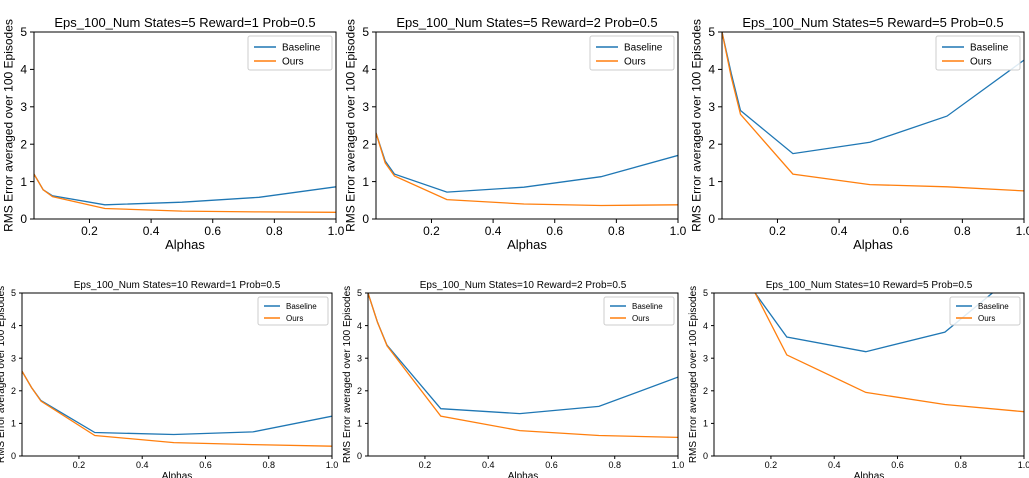 The width and height of the screenshot is (1029, 478). What do you see at coordinates (869, 285) in the screenshot?
I see `chart-title: Eps_100_Num States=10 Reward=5 Prob=0.5` at bounding box center [869, 285].